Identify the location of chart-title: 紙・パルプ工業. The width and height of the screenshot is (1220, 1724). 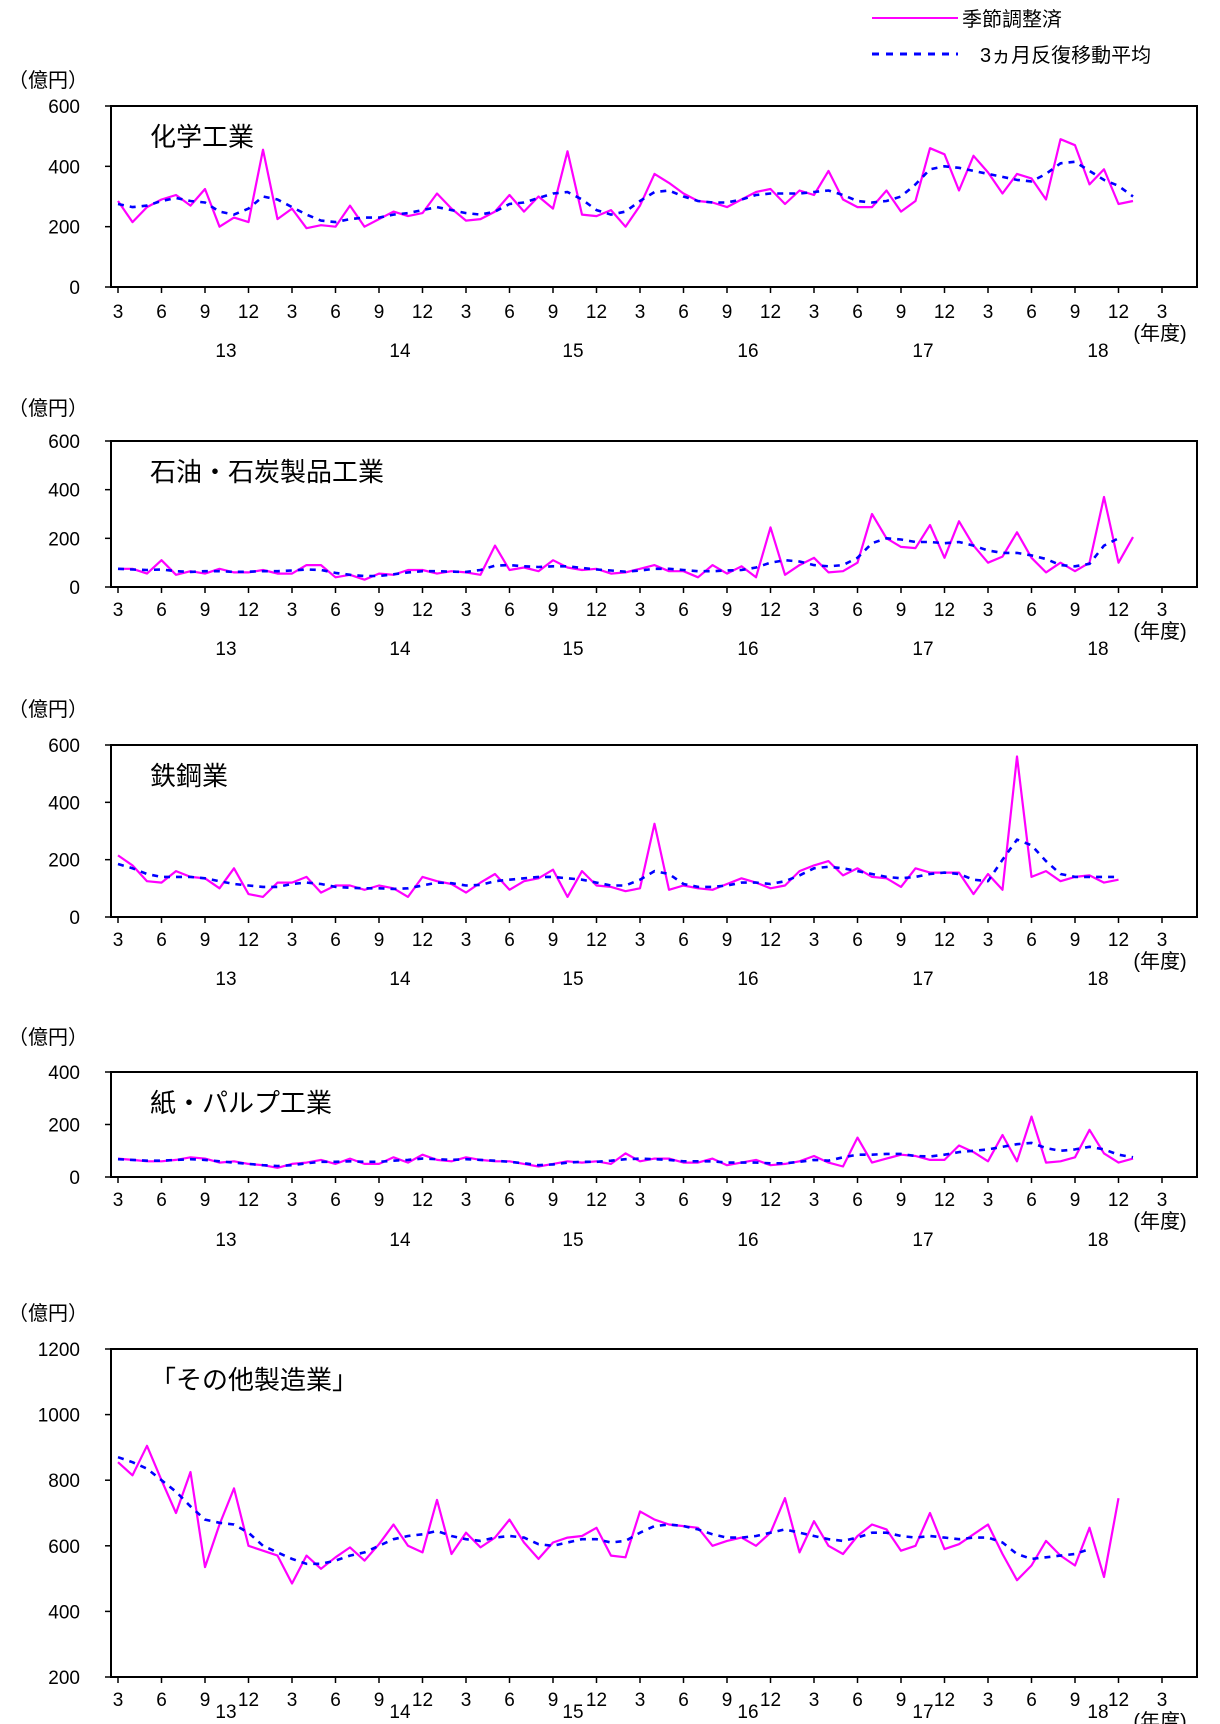
(241, 1103).